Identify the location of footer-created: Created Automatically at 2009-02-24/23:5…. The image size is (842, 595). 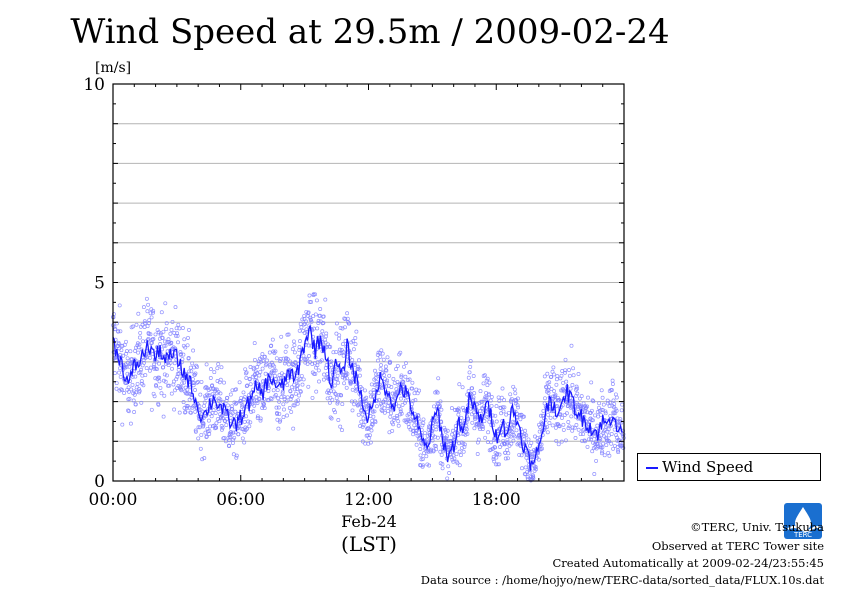
(688, 563).